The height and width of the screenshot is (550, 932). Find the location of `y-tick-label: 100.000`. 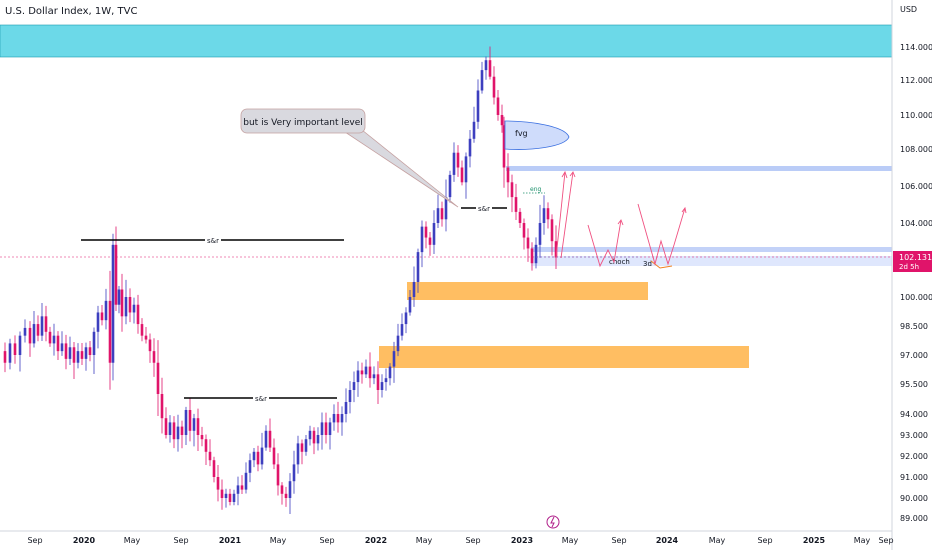

y-tick-label: 100.000 is located at coordinates (916, 297).